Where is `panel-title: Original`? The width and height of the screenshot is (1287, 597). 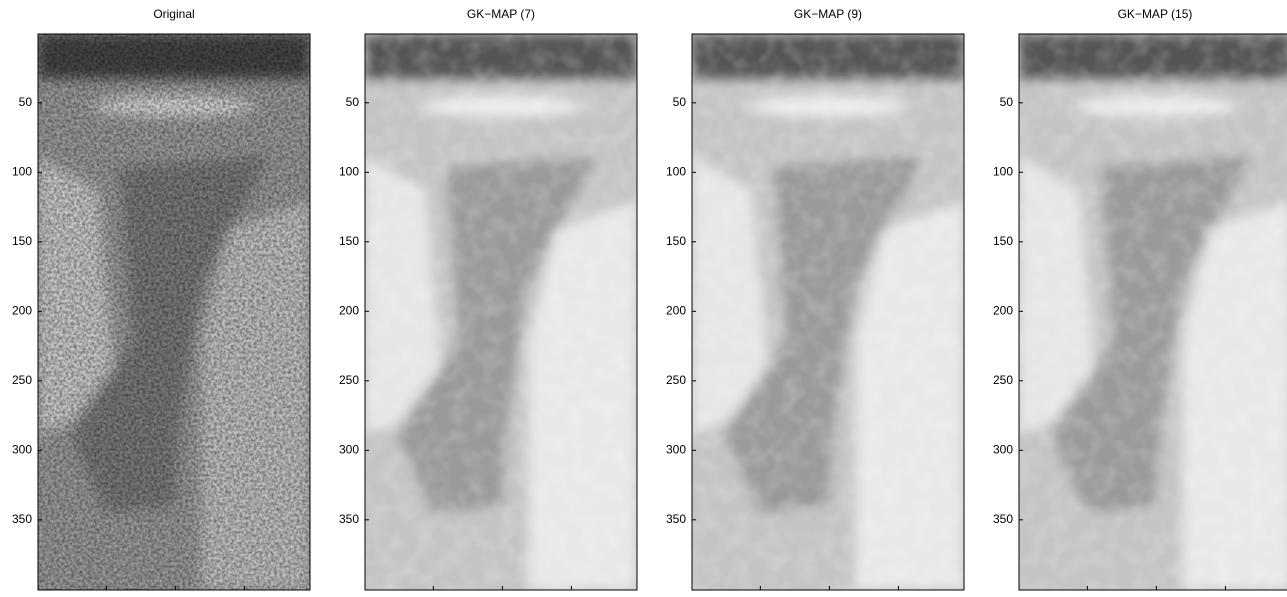
panel-title: Original is located at coordinates (173, 14).